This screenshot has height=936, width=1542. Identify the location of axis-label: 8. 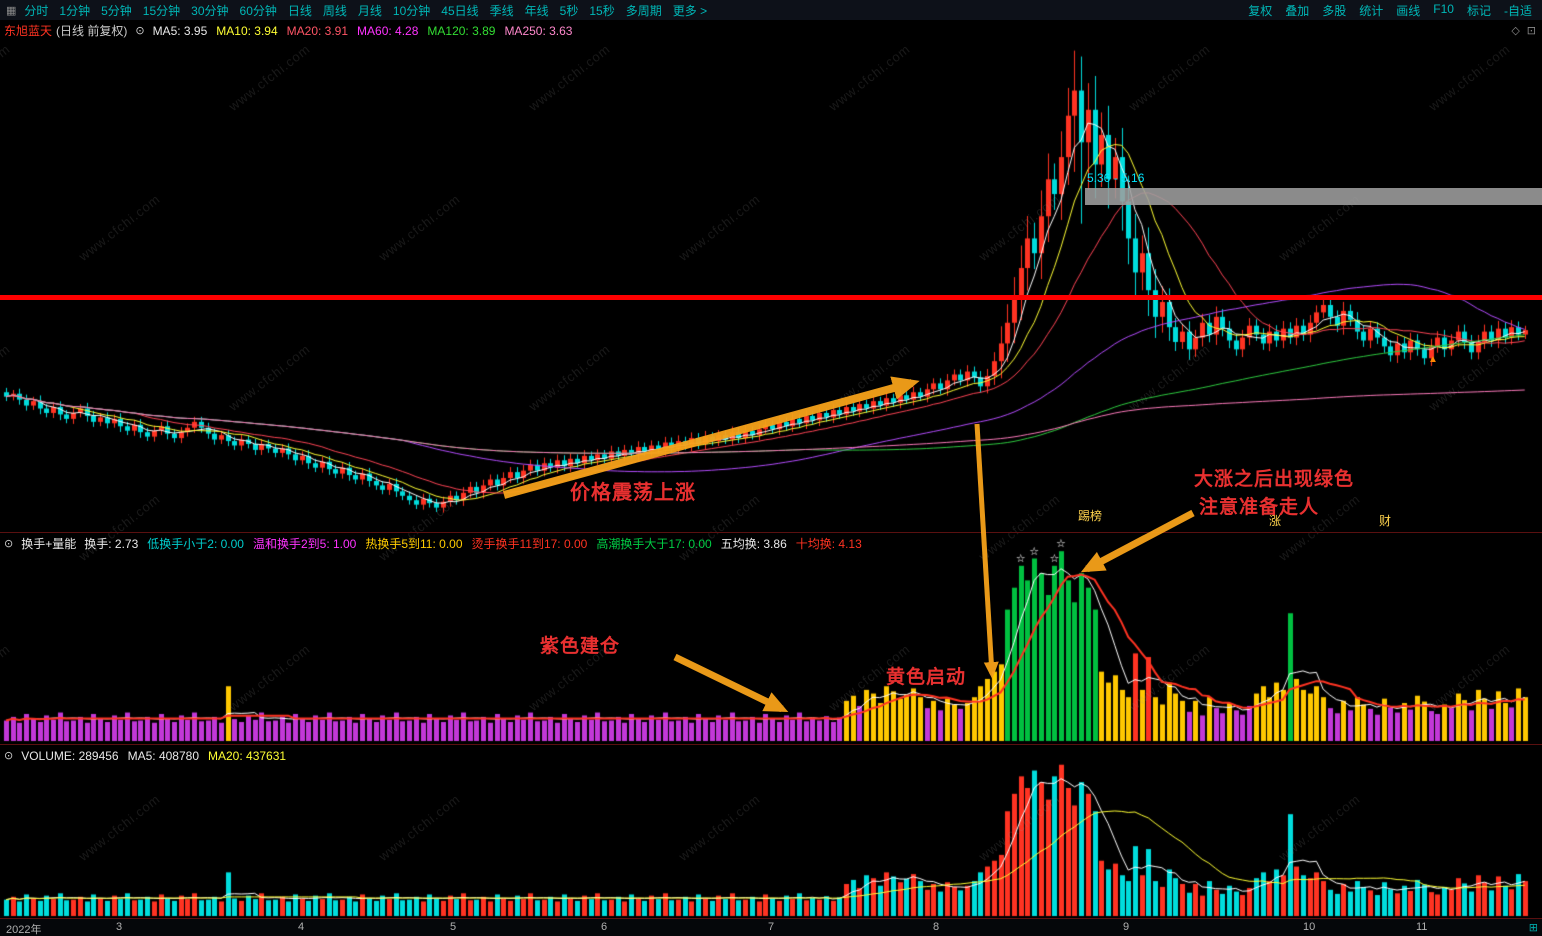
(936, 927).